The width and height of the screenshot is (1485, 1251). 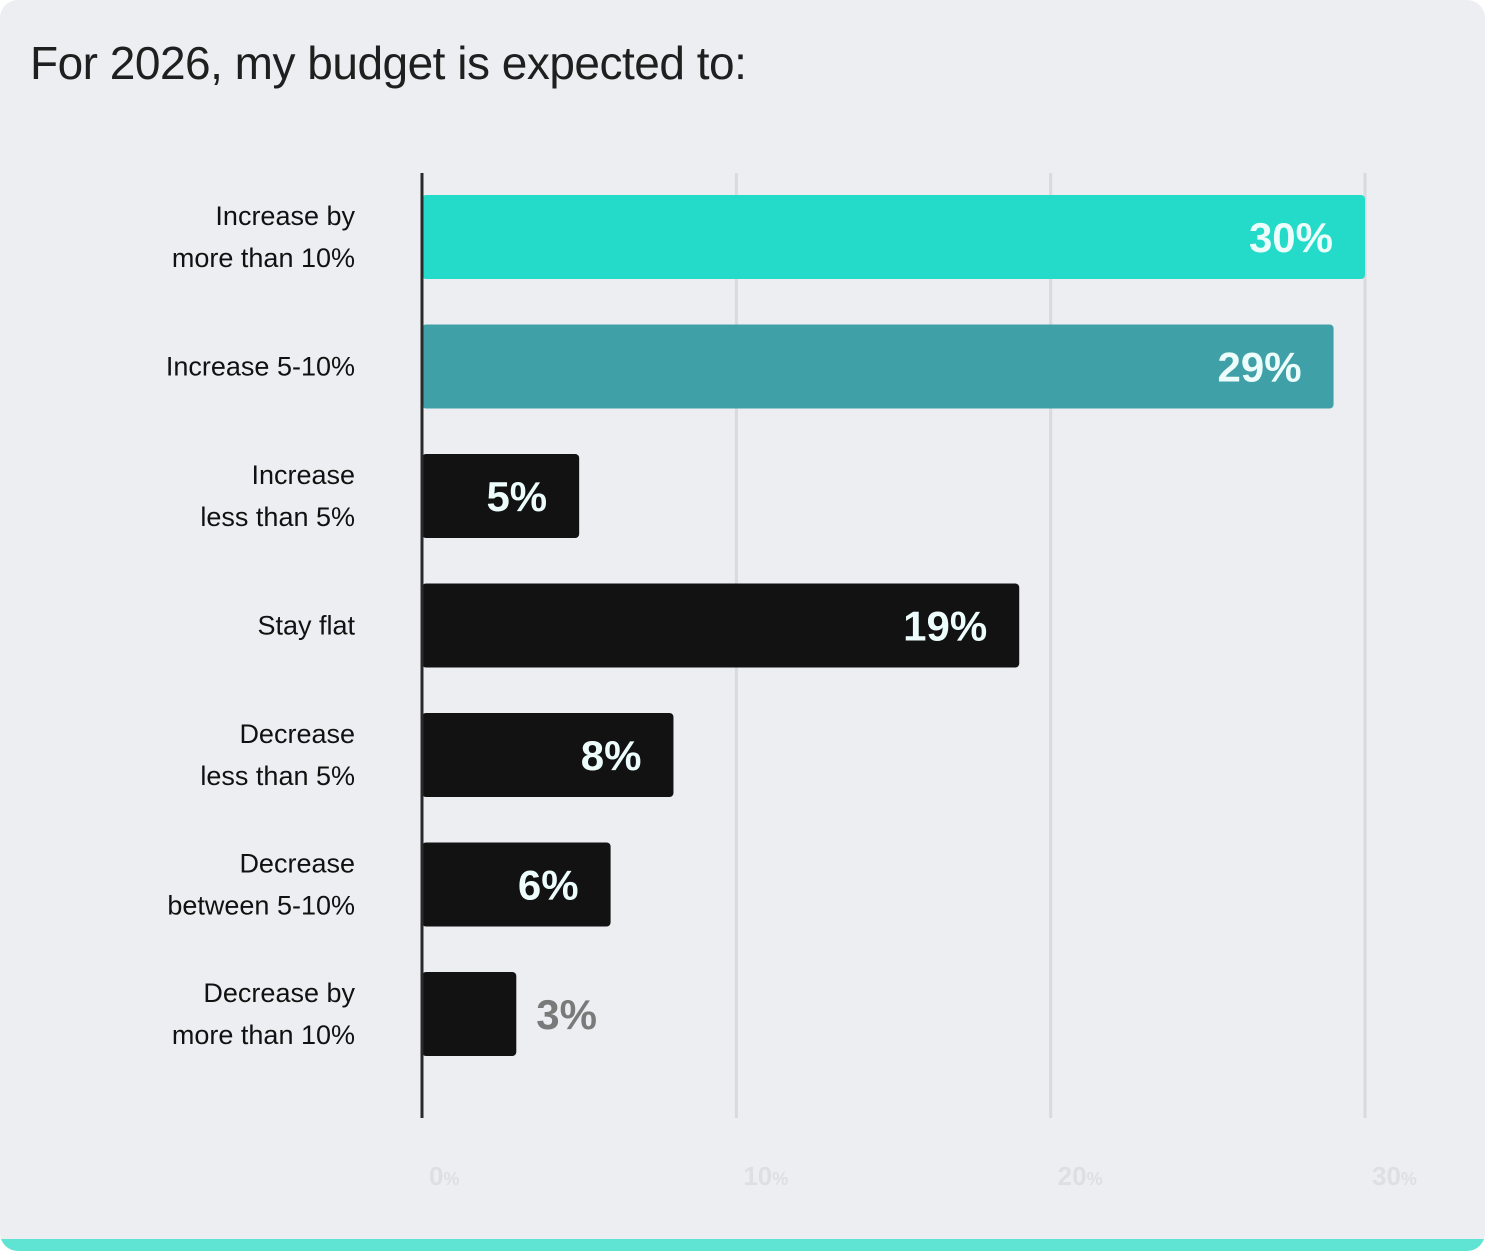 What do you see at coordinates (548, 885) in the screenshot?
I see `bar-value-label: 6%` at bounding box center [548, 885].